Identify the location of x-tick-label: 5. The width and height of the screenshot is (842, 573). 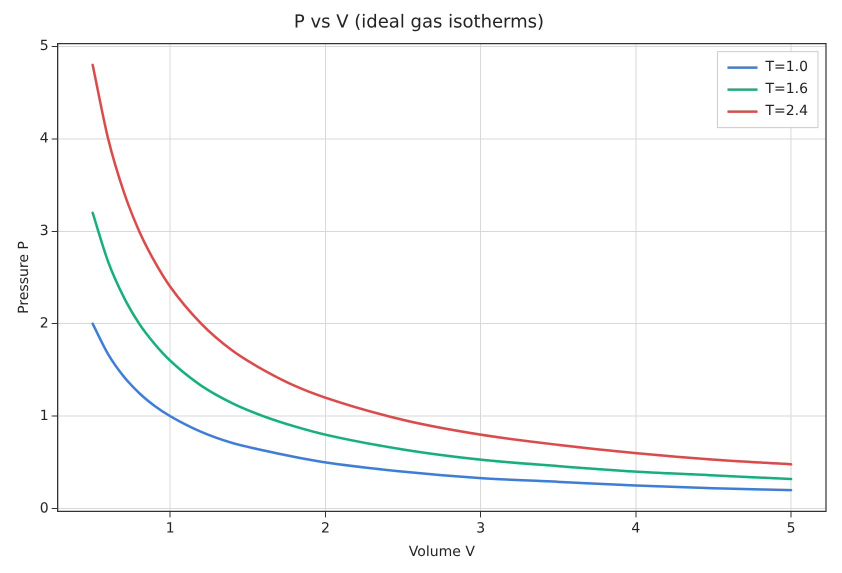
(791, 528).